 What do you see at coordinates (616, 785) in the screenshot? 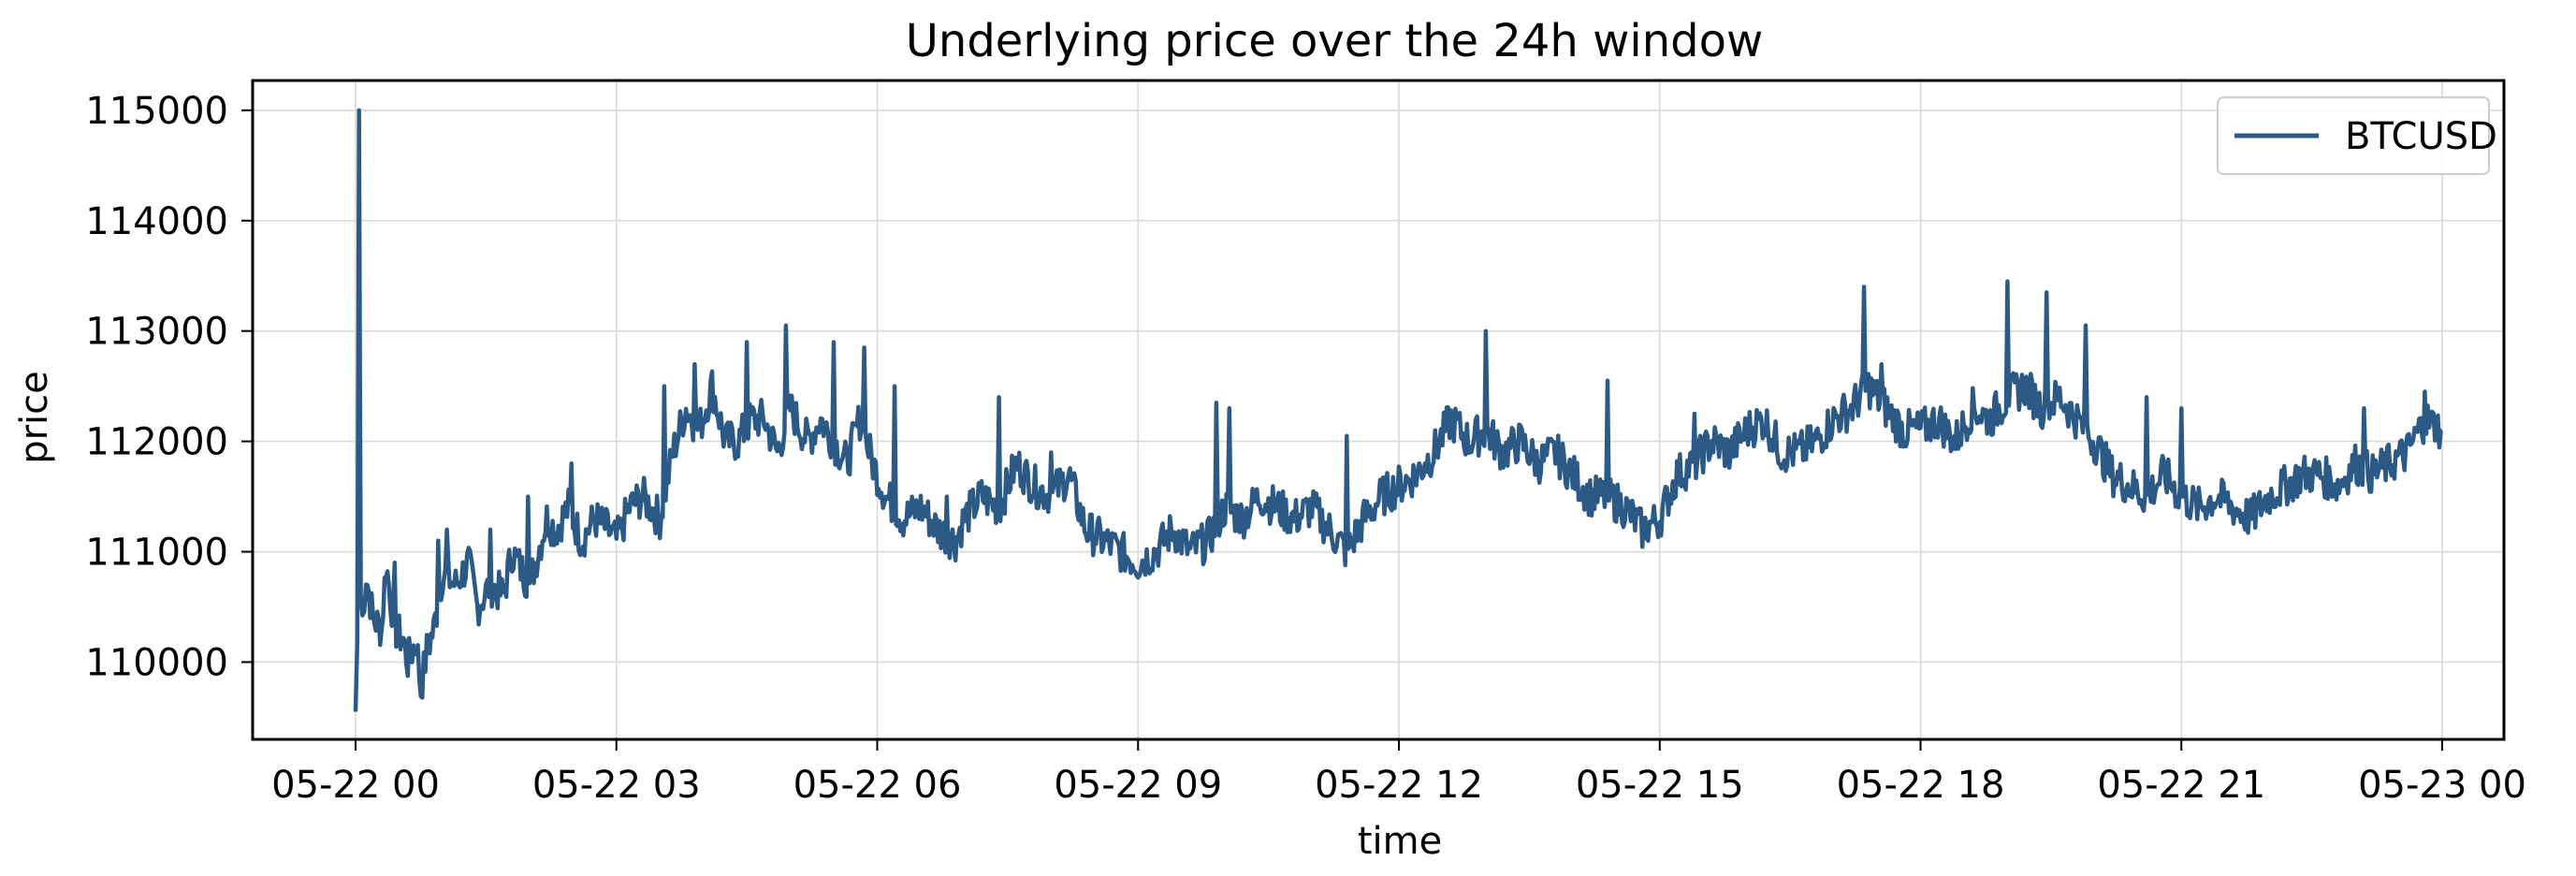
I see `x-tick-label: 05-22 03` at bounding box center [616, 785].